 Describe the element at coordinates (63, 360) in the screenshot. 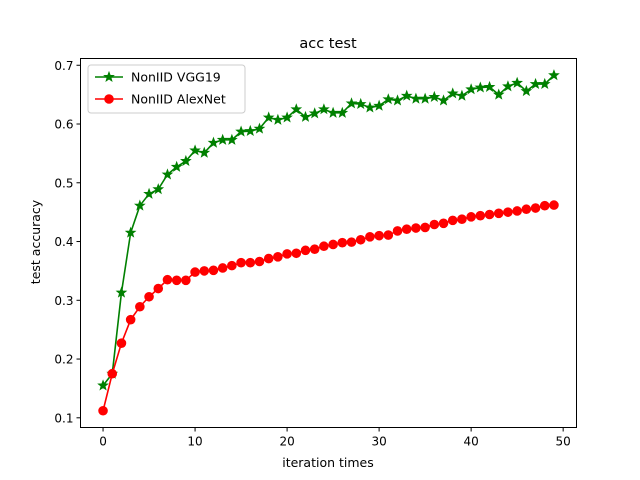

I see `y-tick-label: 0.2` at that location.